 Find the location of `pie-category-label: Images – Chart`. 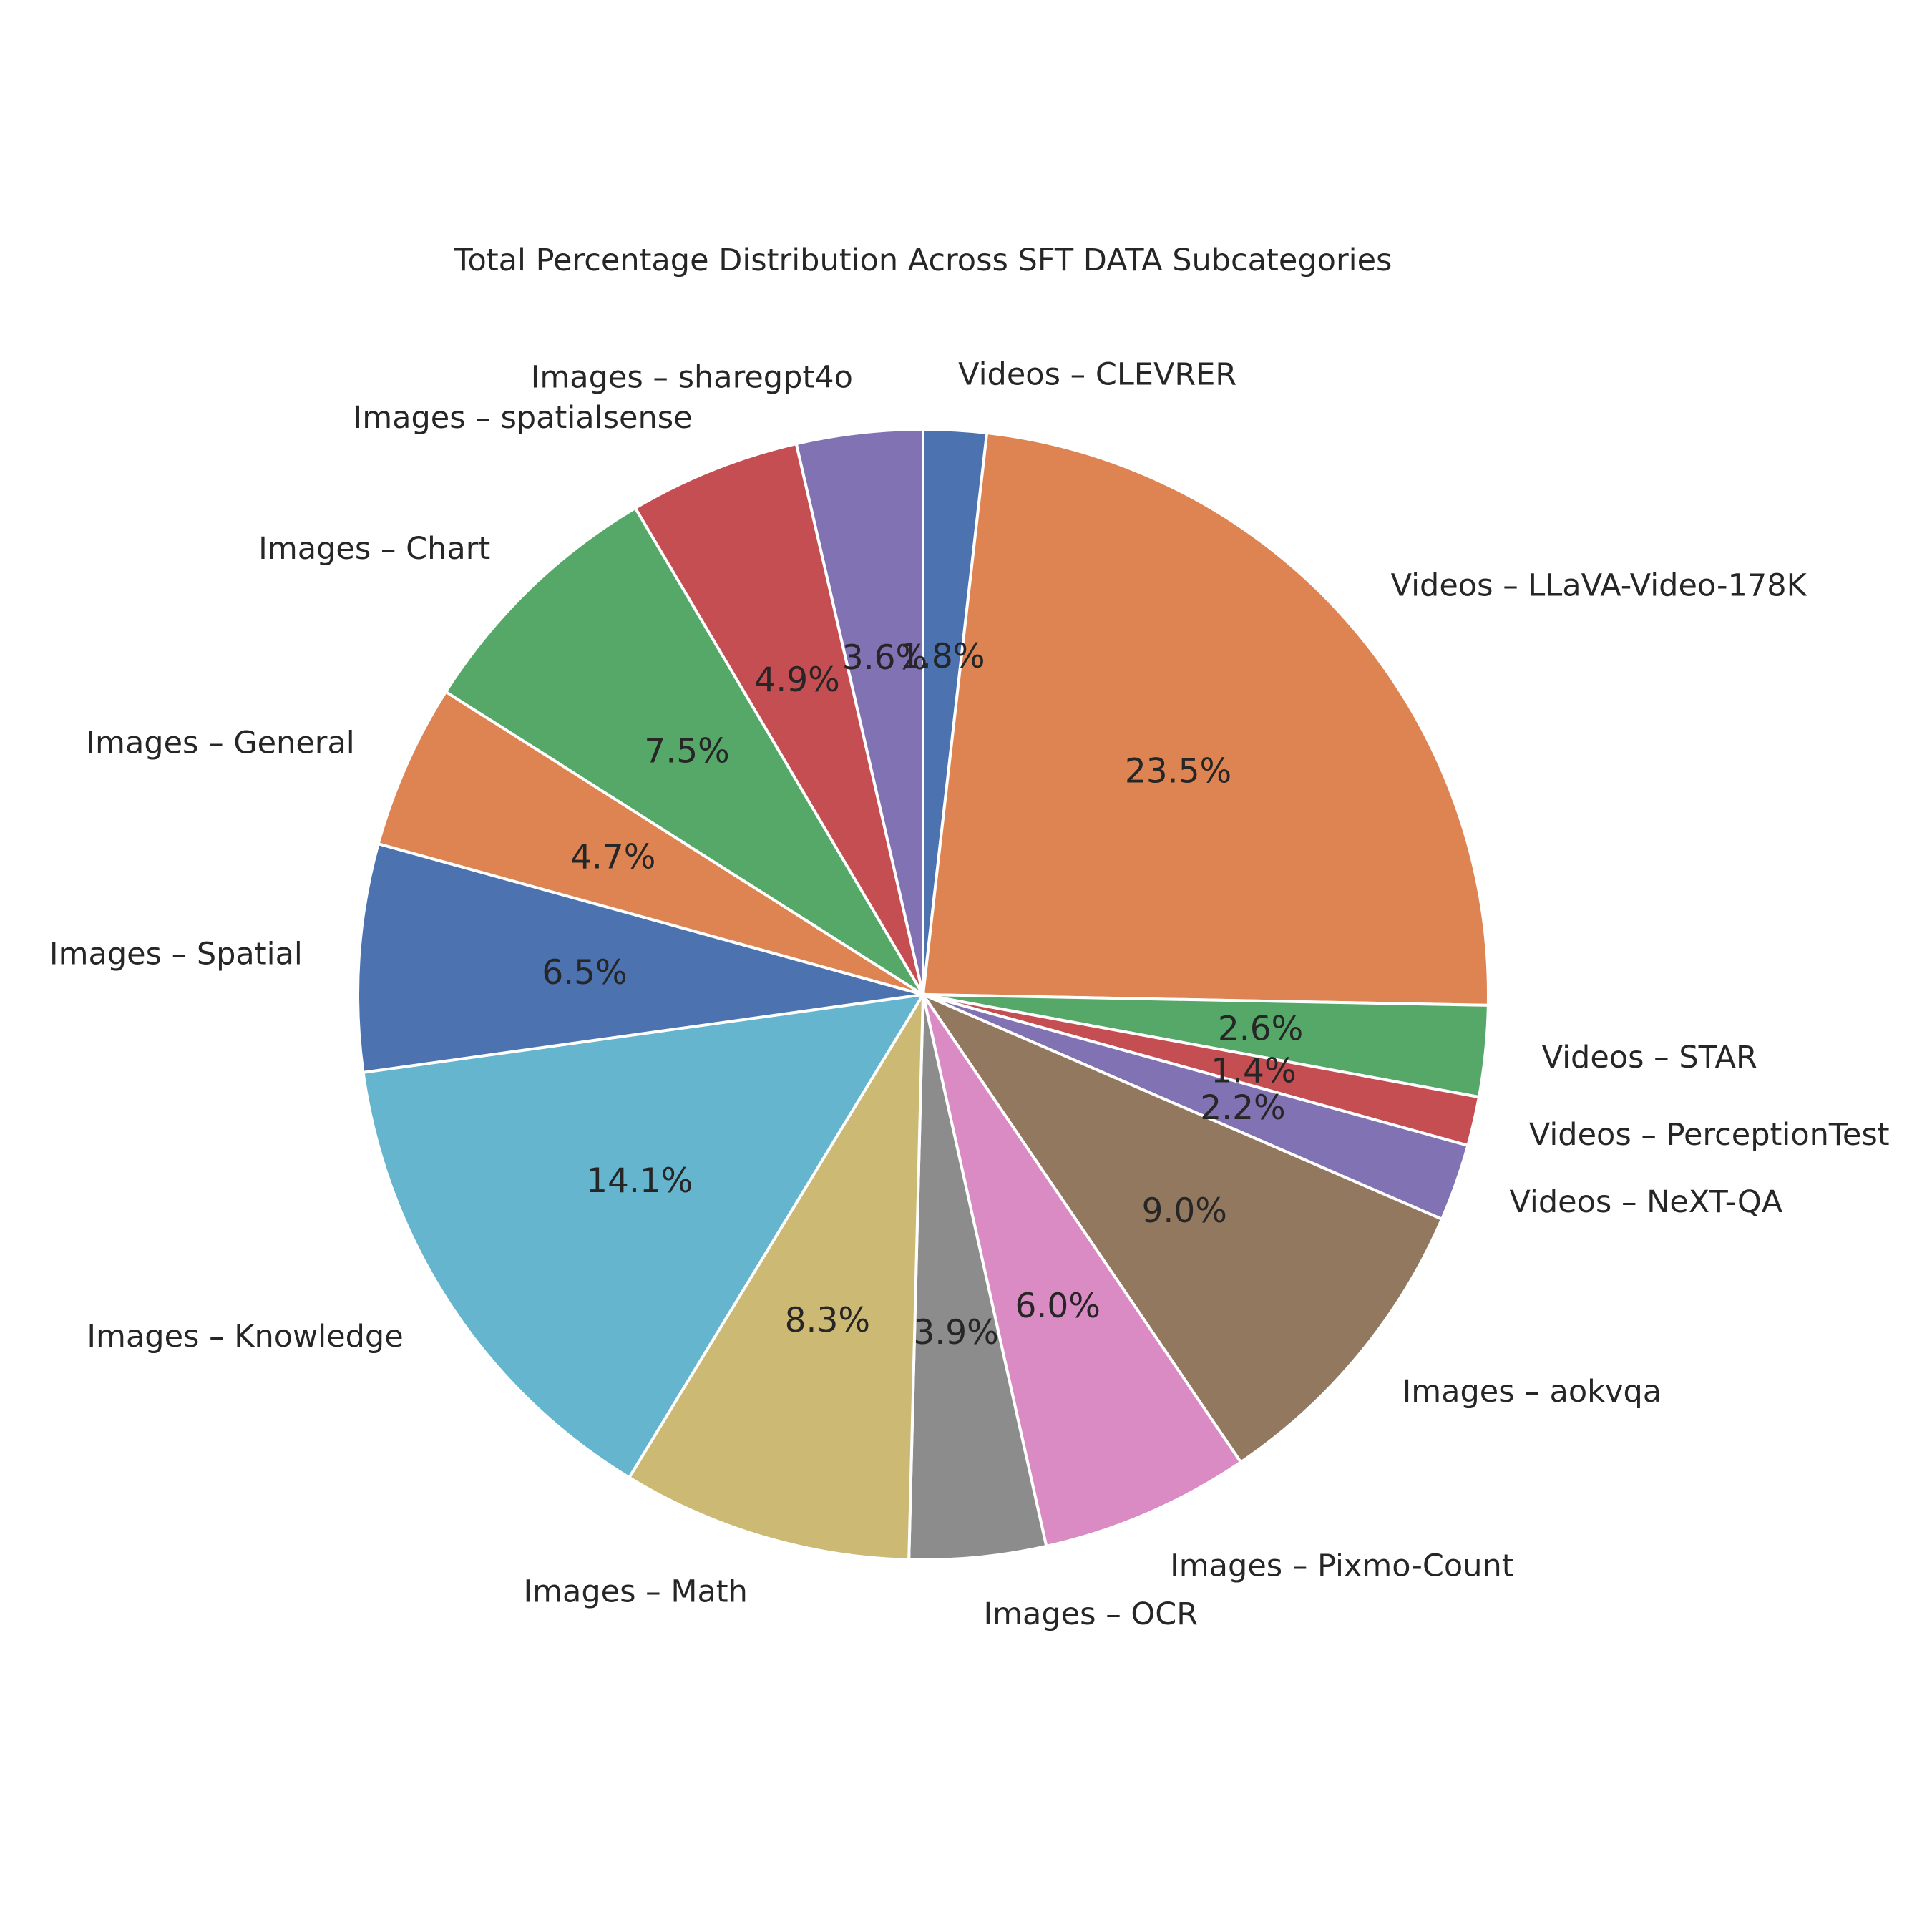

pie-category-label: Images – Chart is located at coordinates (374, 549).